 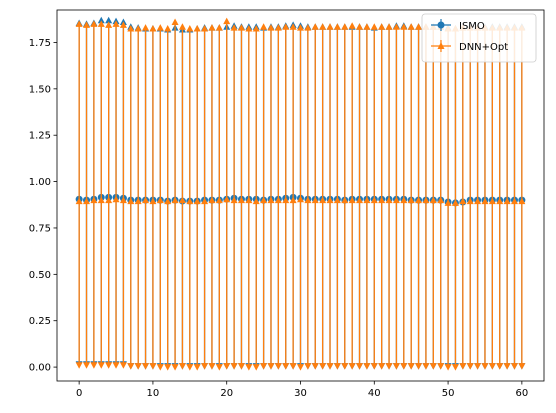 What do you see at coordinates (40, 368) in the screenshot?
I see `y-tick-label: 0.00` at bounding box center [40, 368].